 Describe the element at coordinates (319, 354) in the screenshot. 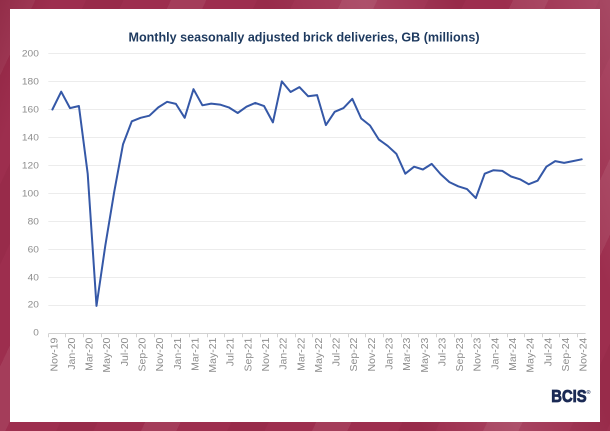

I see `svg-text: May-22` at that location.